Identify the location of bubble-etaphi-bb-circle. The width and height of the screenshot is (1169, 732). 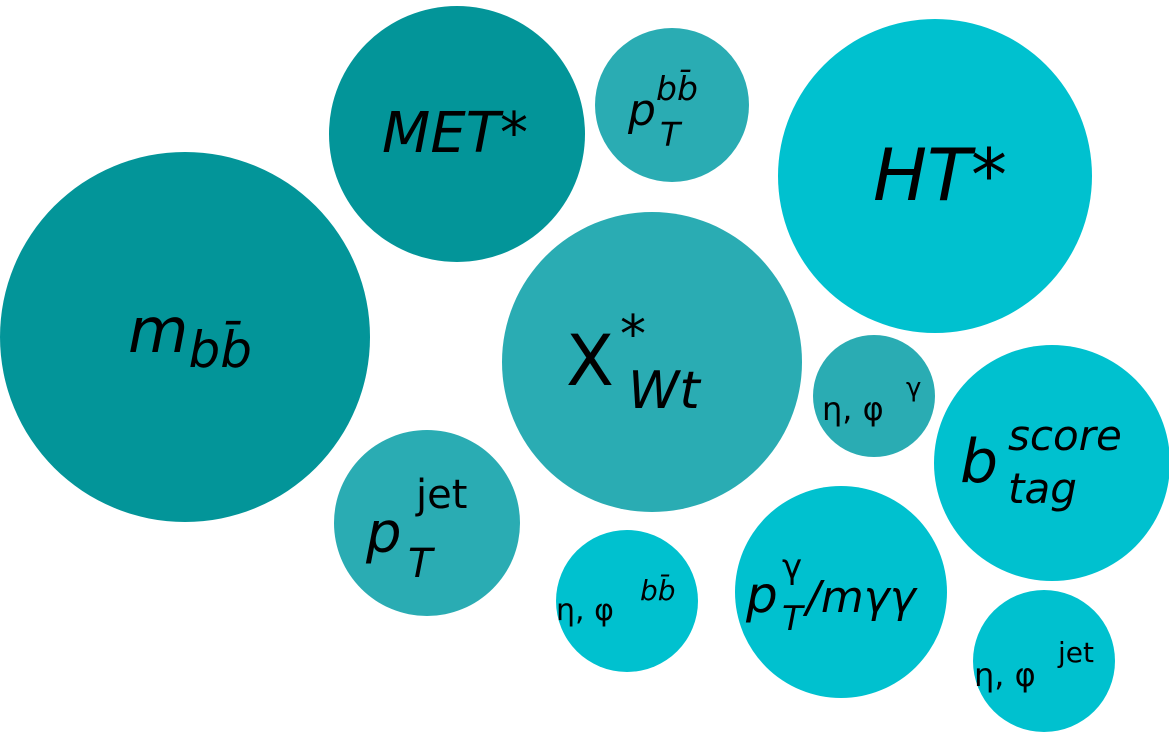
(627, 601).